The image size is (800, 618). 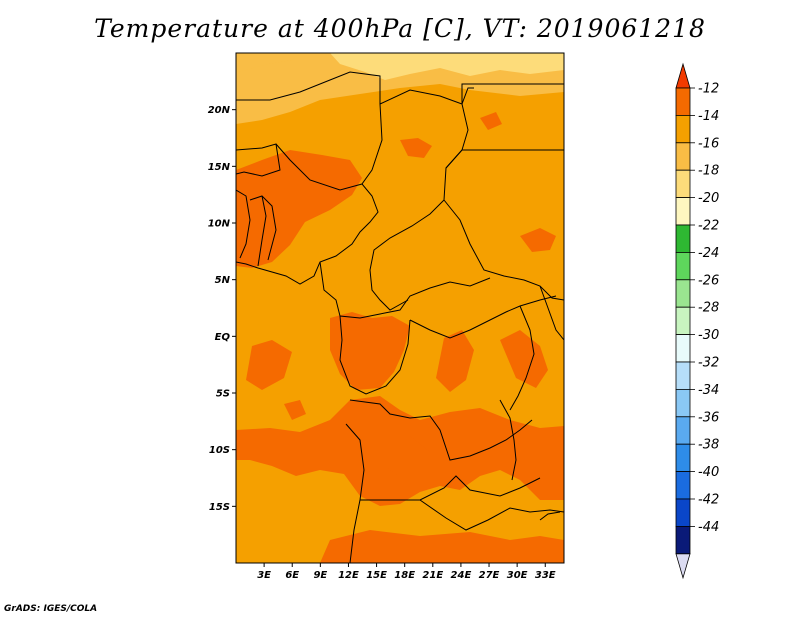 What do you see at coordinates (292, 575) in the screenshot?
I see `x-tick-label: 6E` at bounding box center [292, 575].